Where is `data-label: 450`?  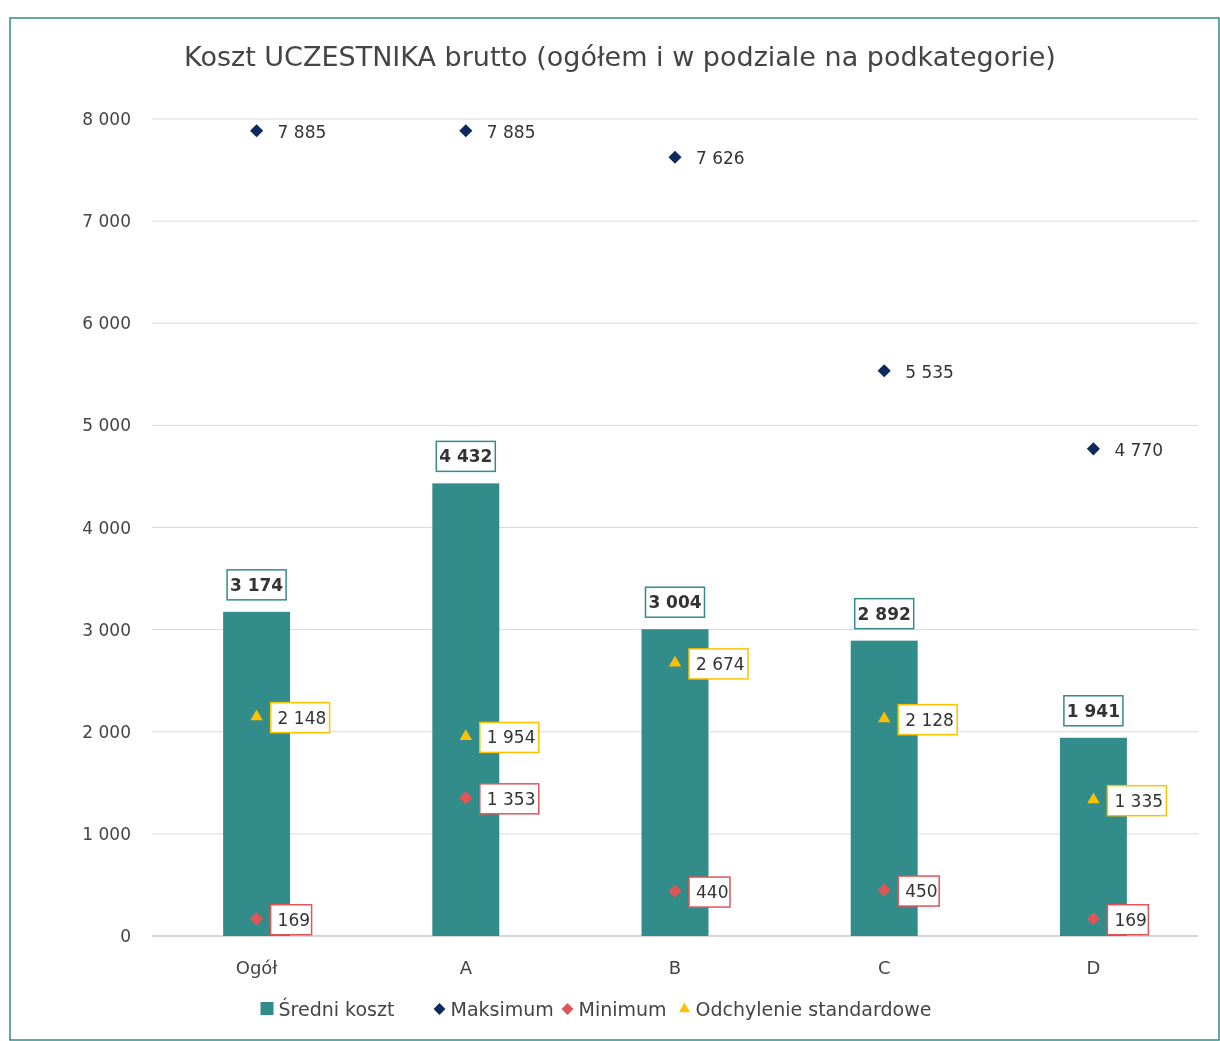 data-label: 450 is located at coordinates (921, 891).